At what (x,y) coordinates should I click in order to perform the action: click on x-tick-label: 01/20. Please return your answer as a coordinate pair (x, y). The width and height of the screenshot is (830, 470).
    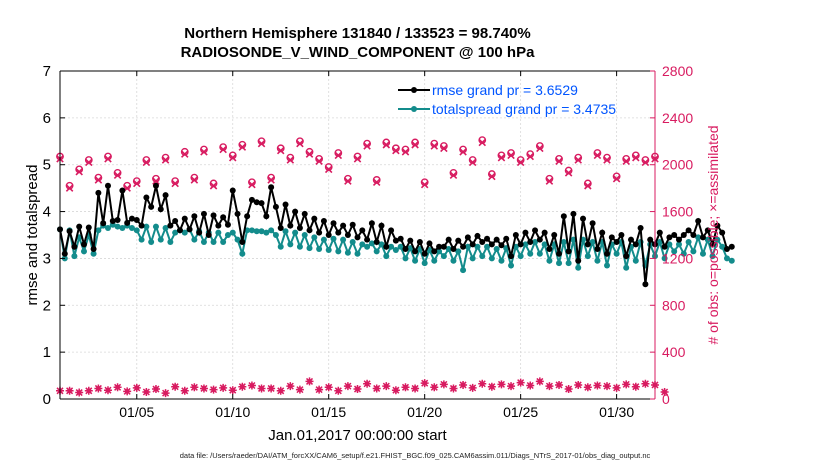
    Looking at the image, I should click on (424, 412).